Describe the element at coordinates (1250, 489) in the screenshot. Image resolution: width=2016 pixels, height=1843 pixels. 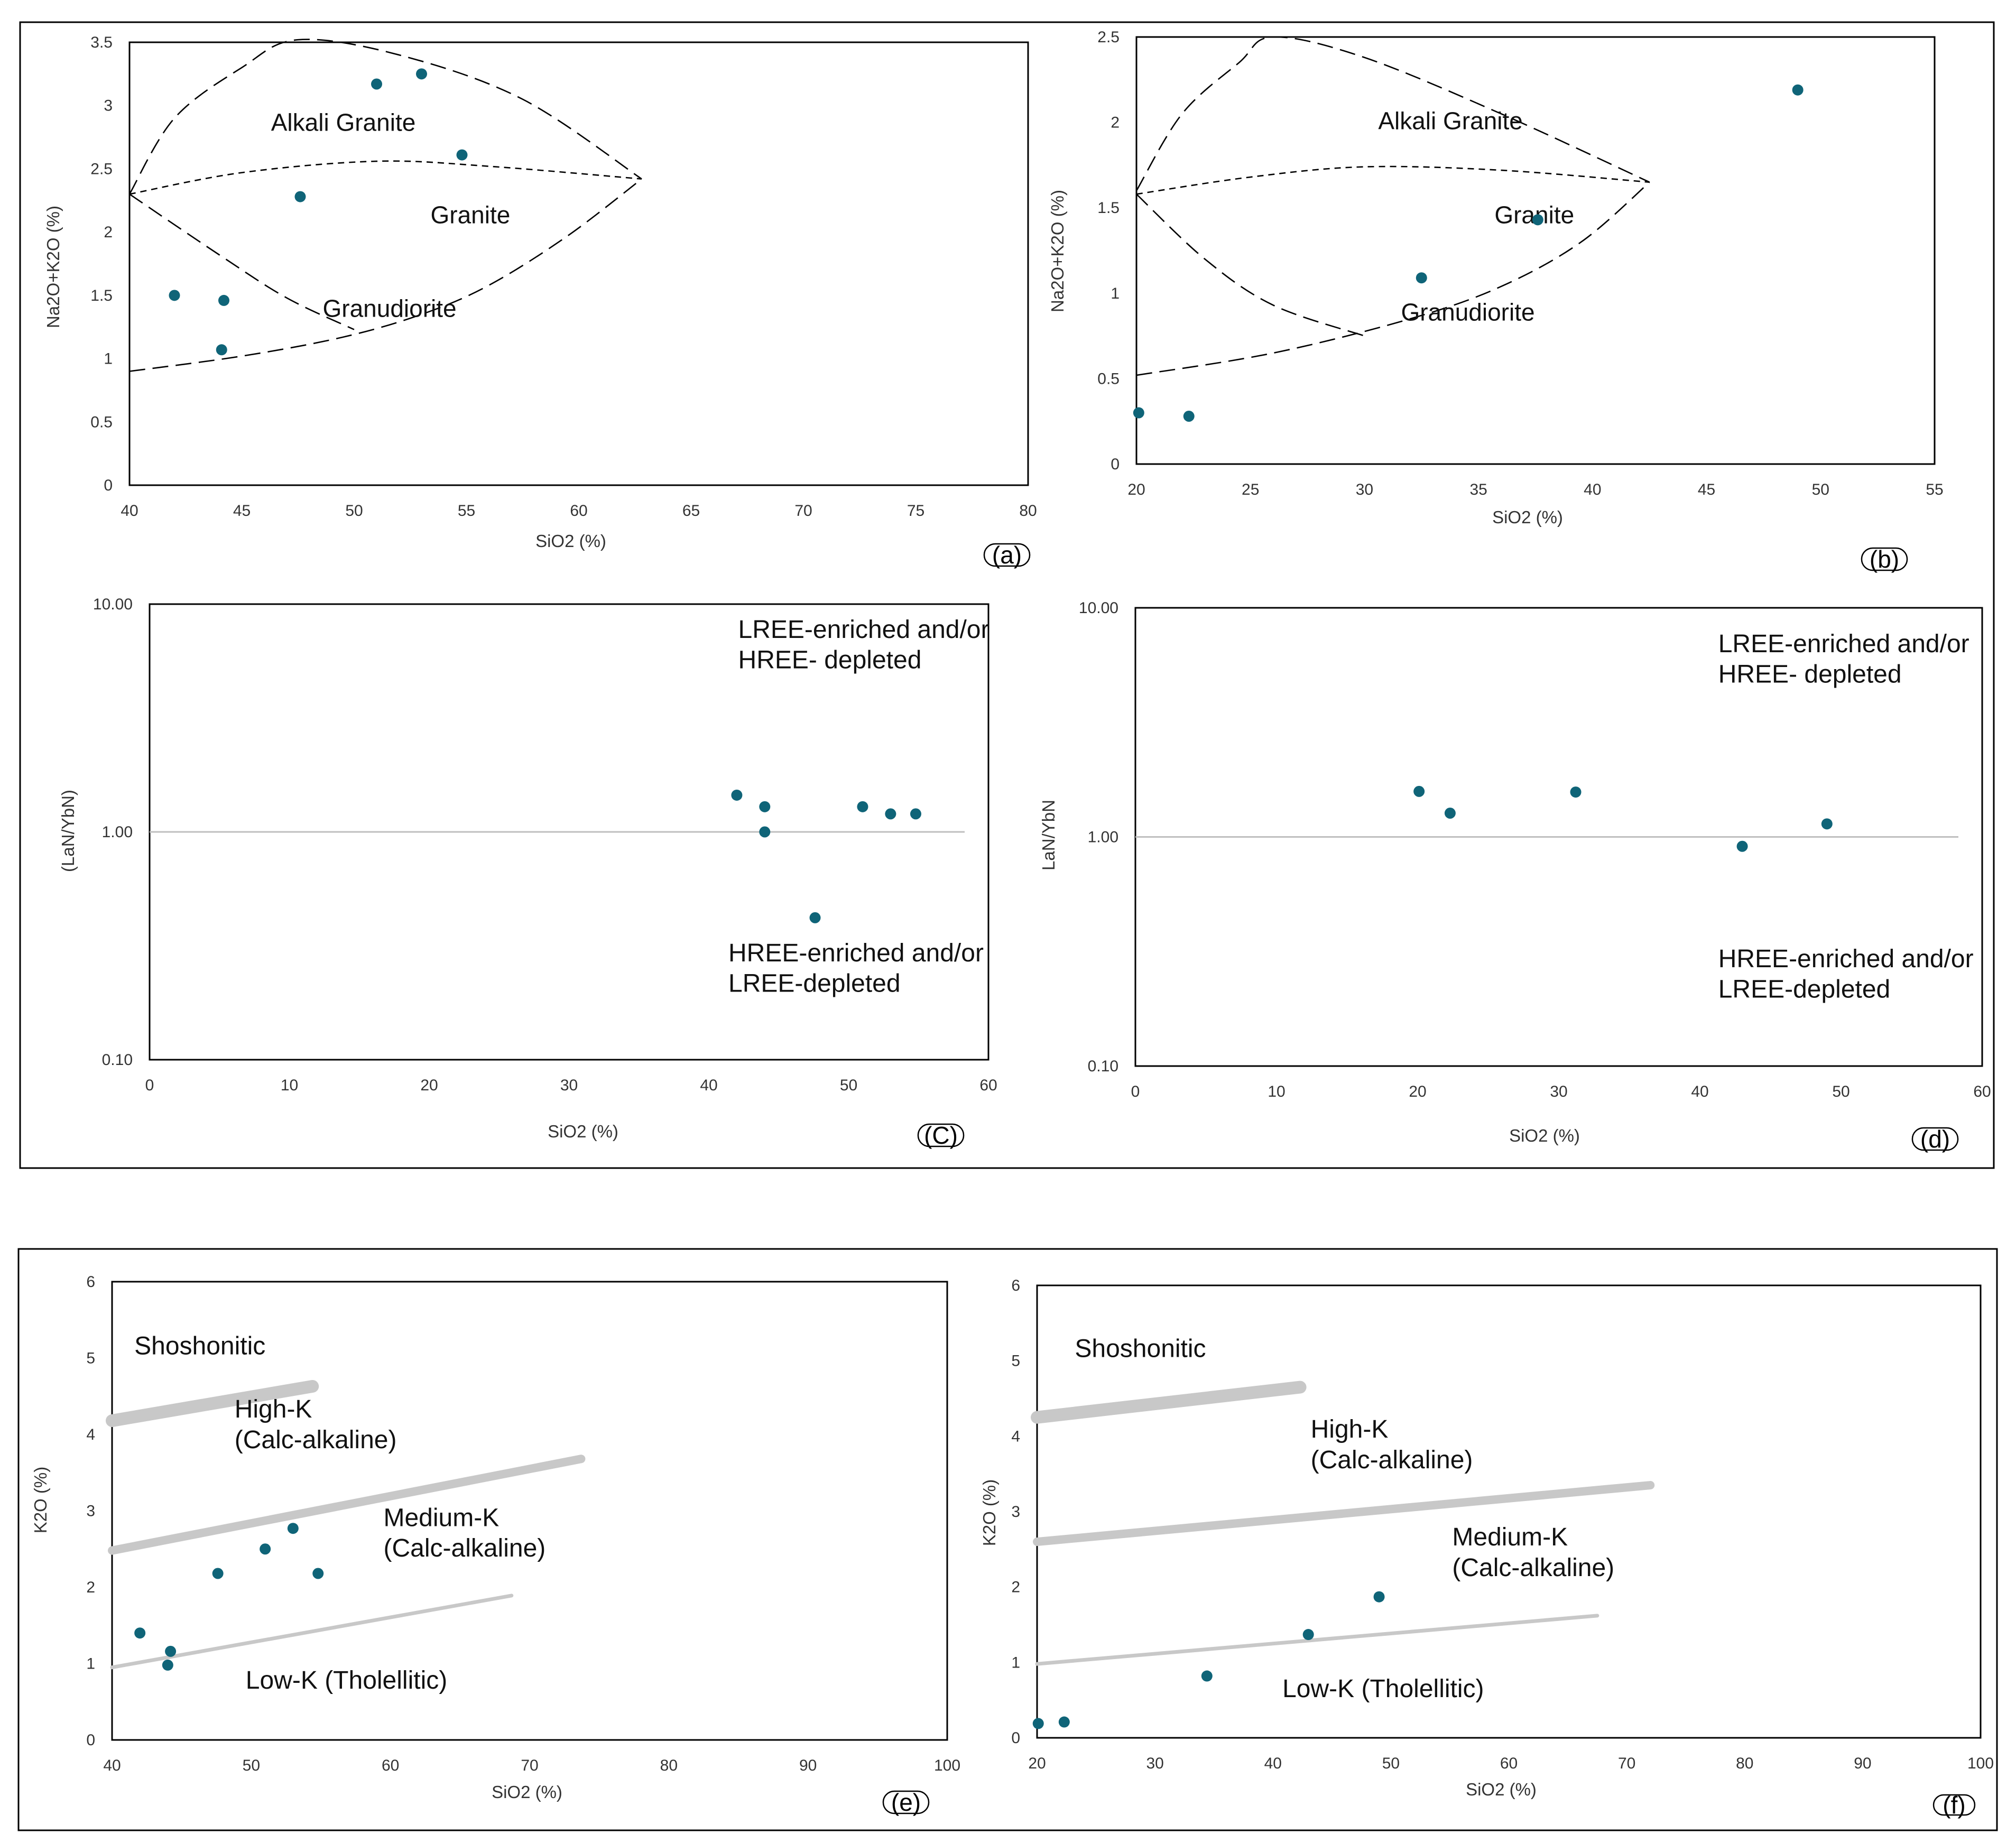
I see `x-tick-label: 25` at that location.